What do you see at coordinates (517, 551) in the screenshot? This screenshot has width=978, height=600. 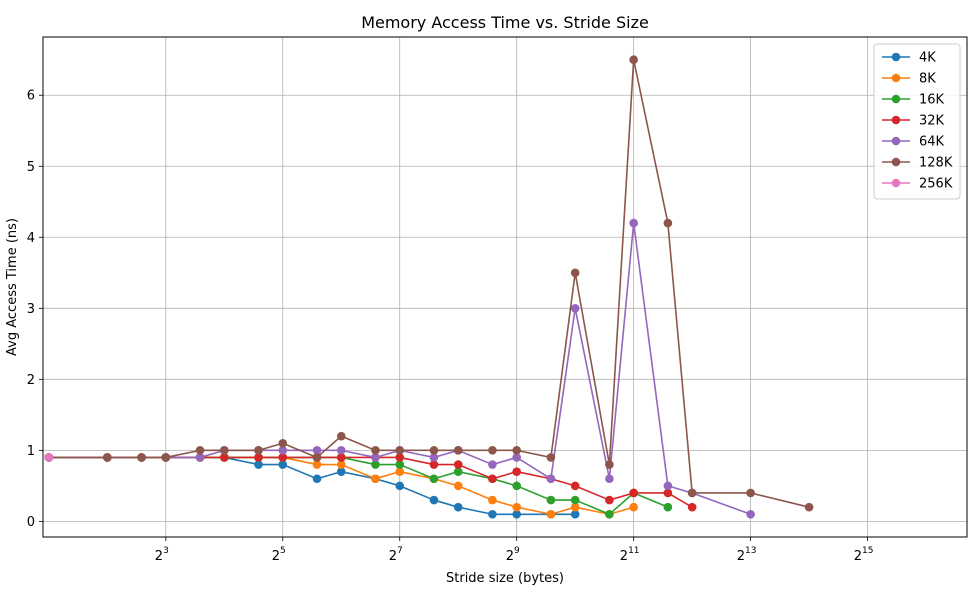 I see `x-tick-exponent: 9` at bounding box center [517, 551].